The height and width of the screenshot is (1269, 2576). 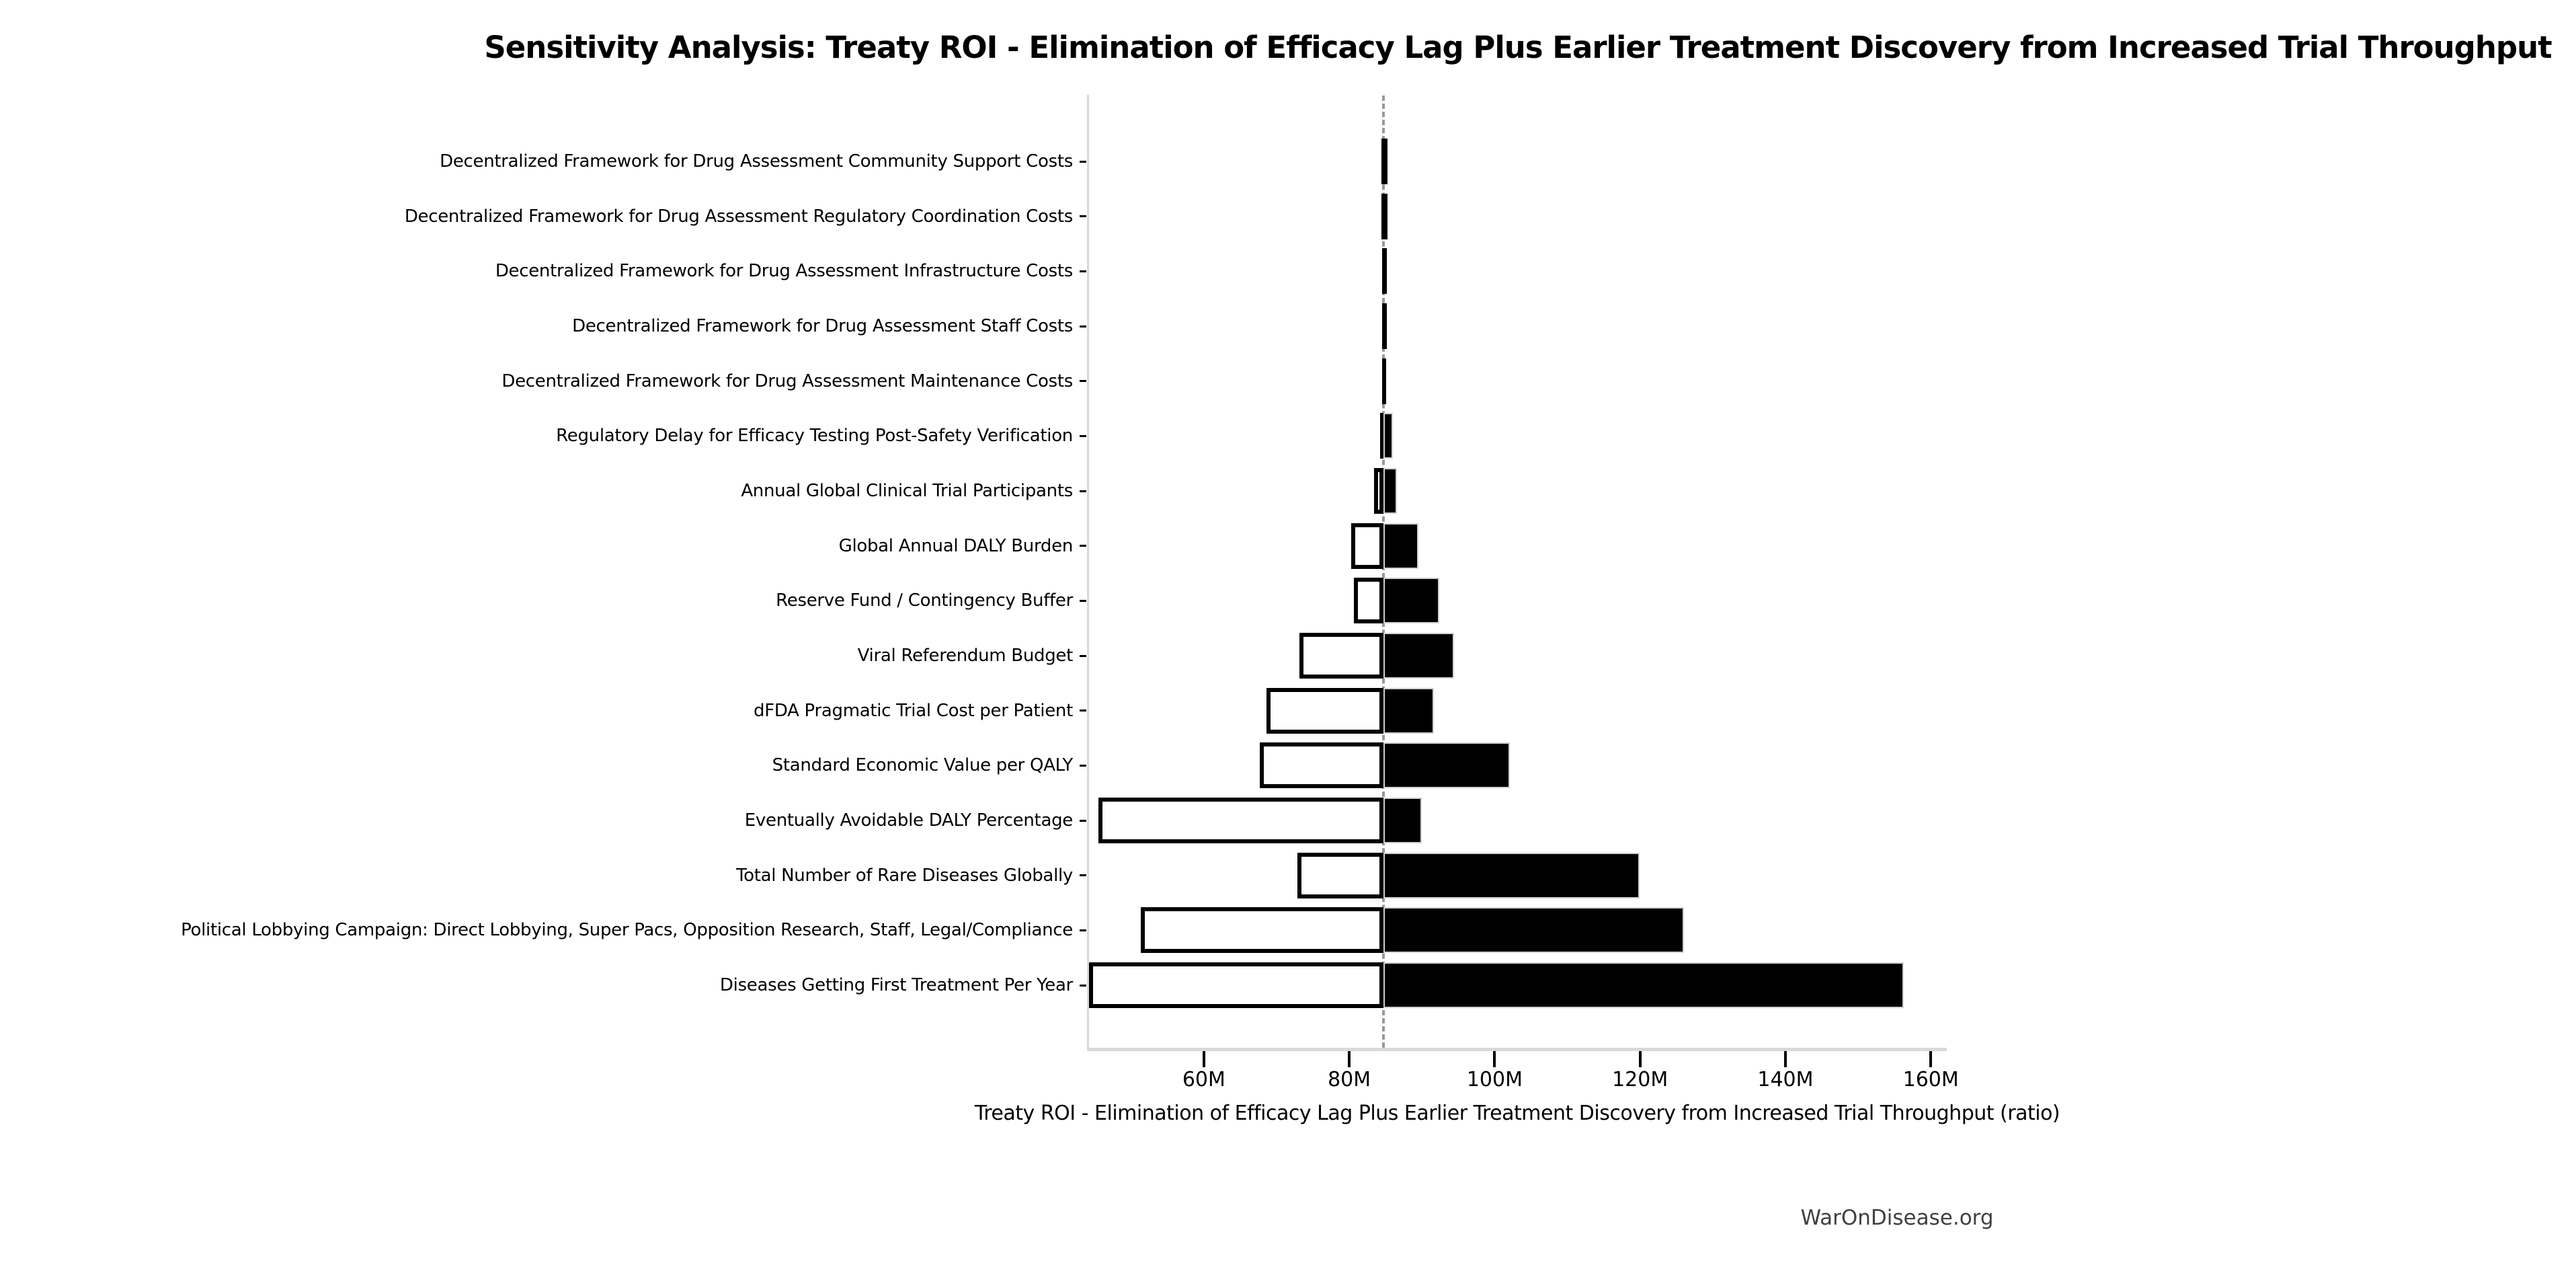 What do you see at coordinates (1088, 572) in the screenshot?
I see `y-axis-spine` at bounding box center [1088, 572].